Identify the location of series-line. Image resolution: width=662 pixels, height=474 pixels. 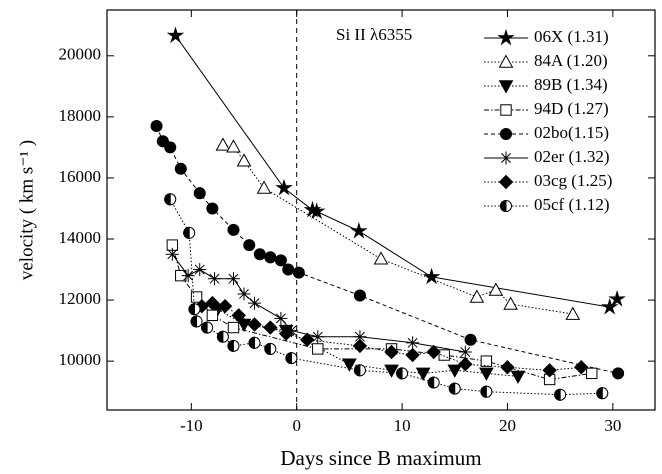
(391, 336).